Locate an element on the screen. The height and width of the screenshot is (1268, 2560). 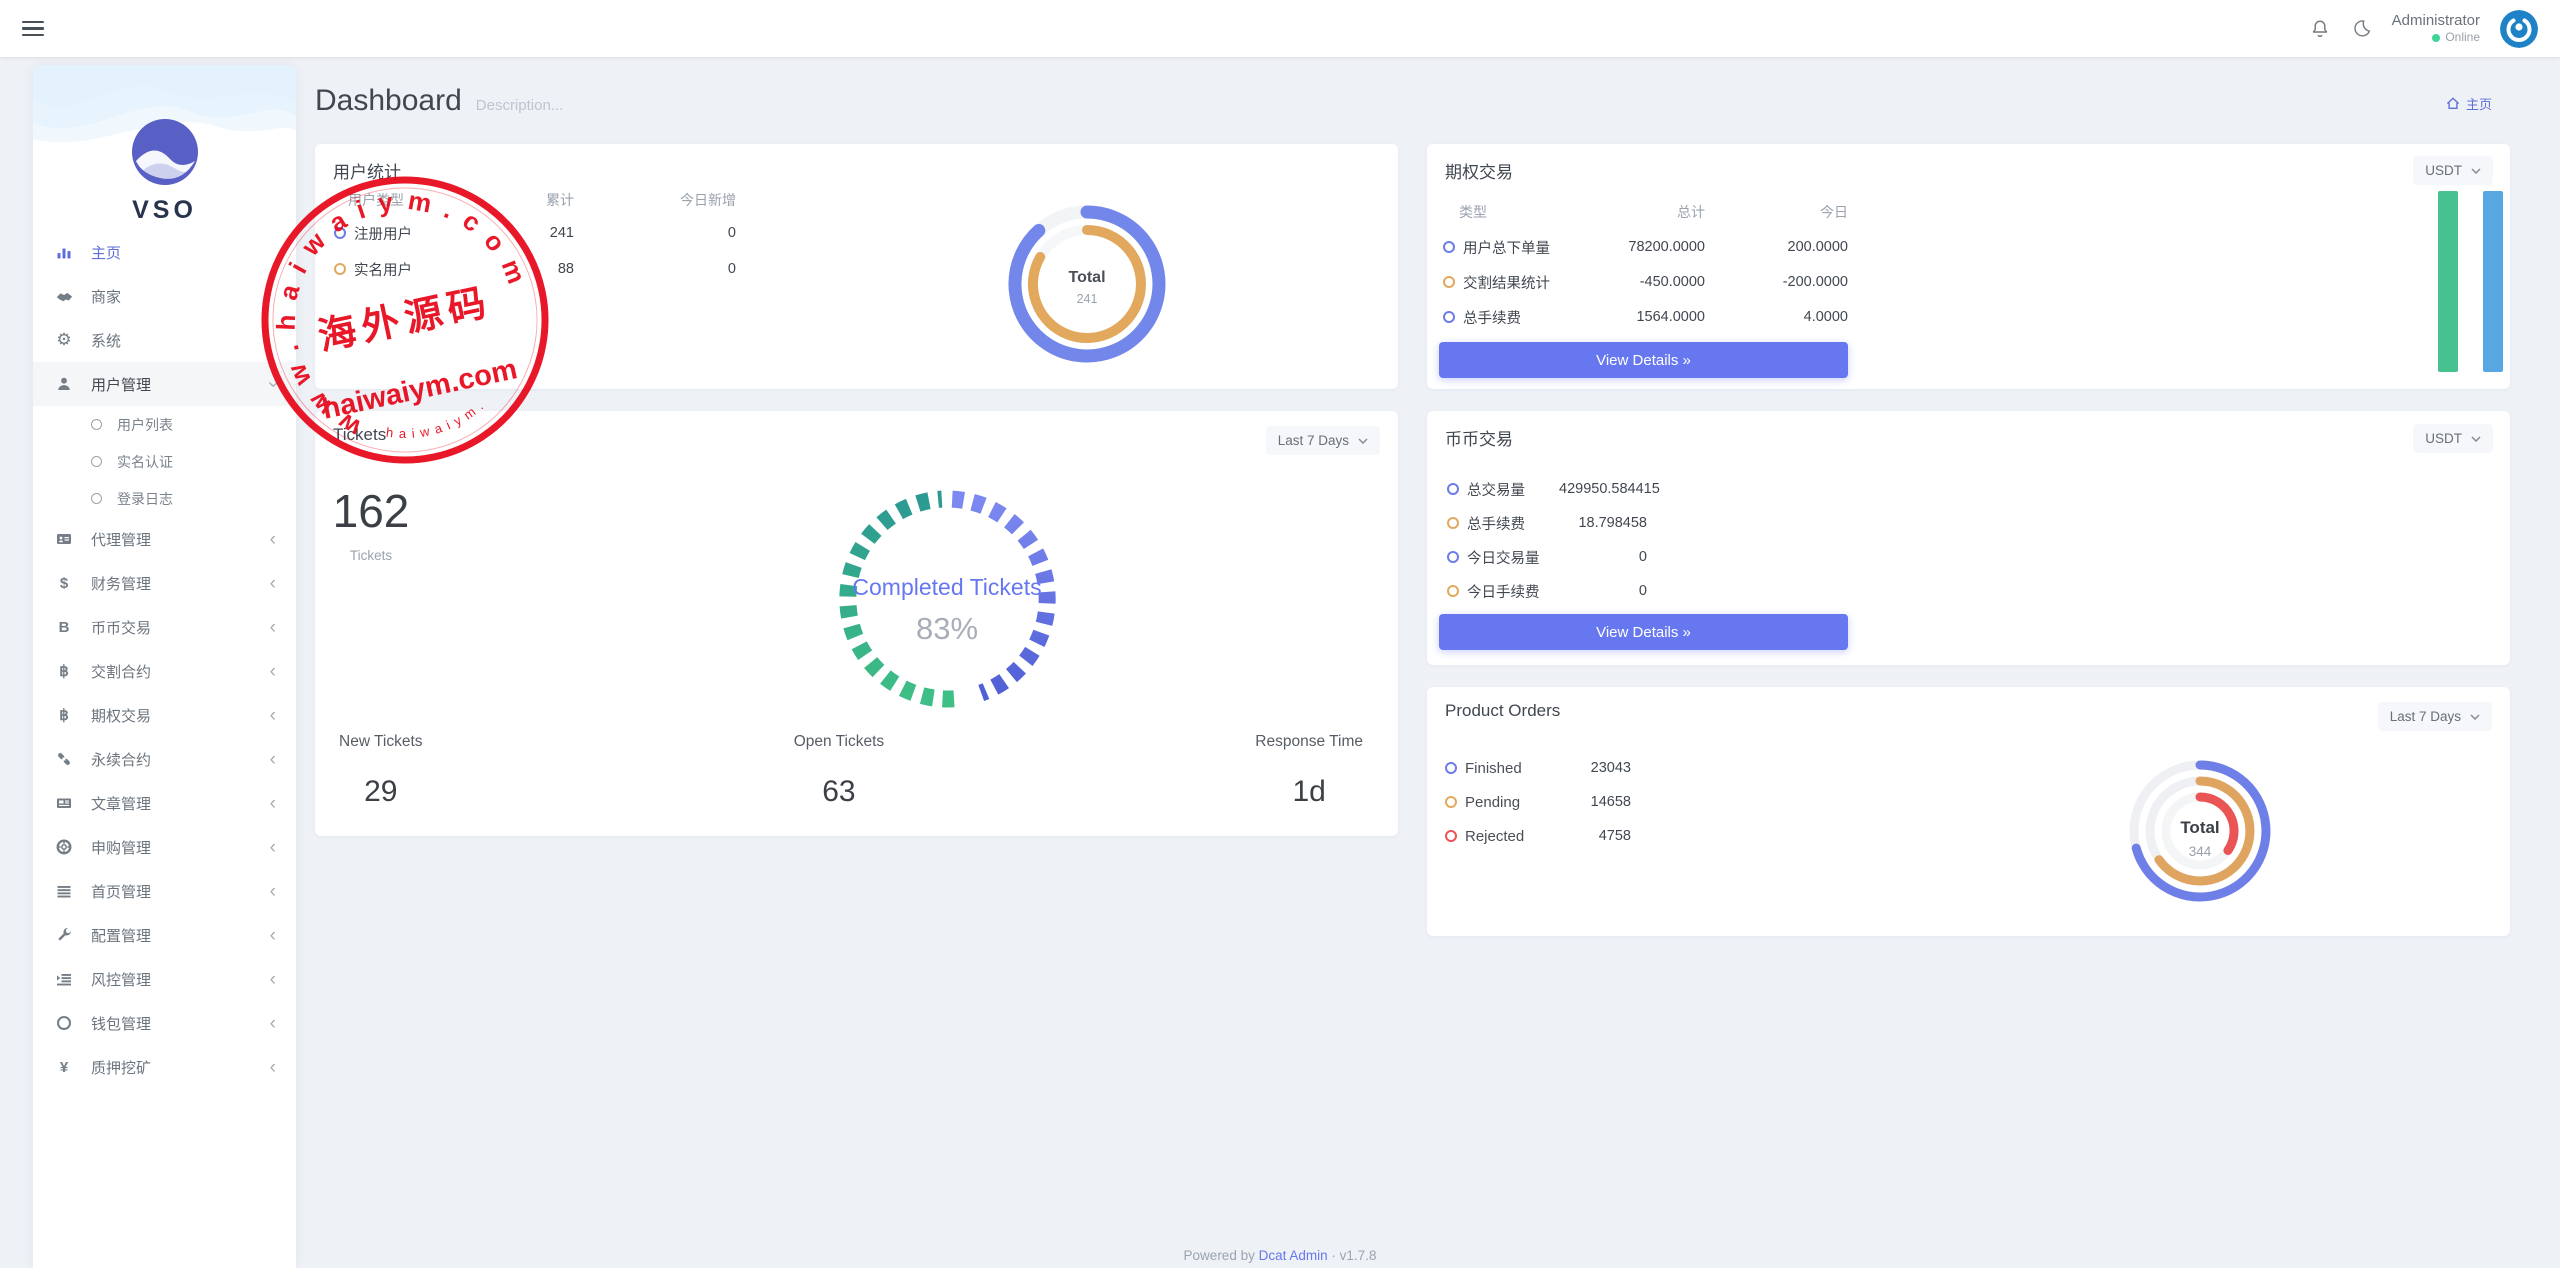
sidebar-menu: 主页 商家 ⚙ 系统 用户管理 is located at coordinates (164, 659).